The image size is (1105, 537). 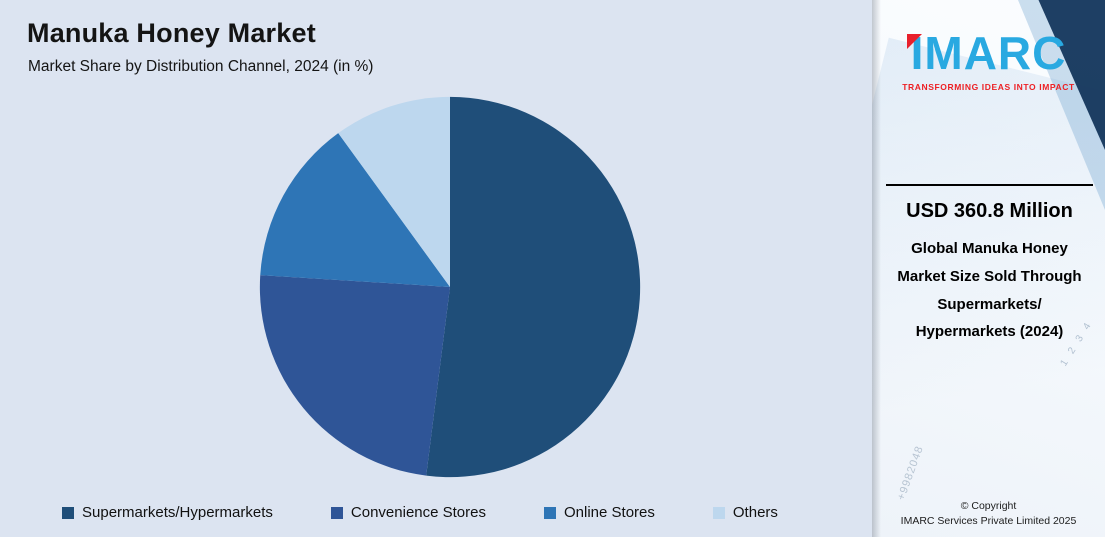 I want to click on imarc-logo-text: IMARC, so click(x=986, y=53).